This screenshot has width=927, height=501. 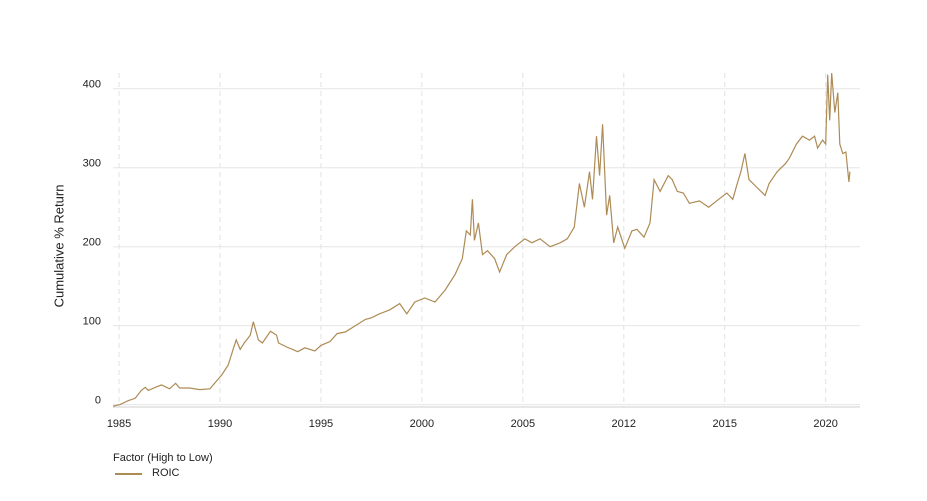 What do you see at coordinates (724, 424) in the screenshot?
I see `x-tick-label: 2015` at bounding box center [724, 424].